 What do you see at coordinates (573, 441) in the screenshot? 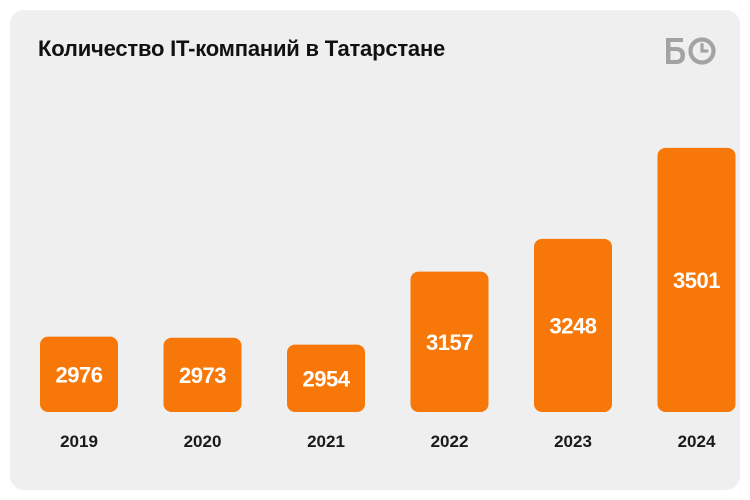
I see `x-tick-label: 2023` at bounding box center [573, 441].